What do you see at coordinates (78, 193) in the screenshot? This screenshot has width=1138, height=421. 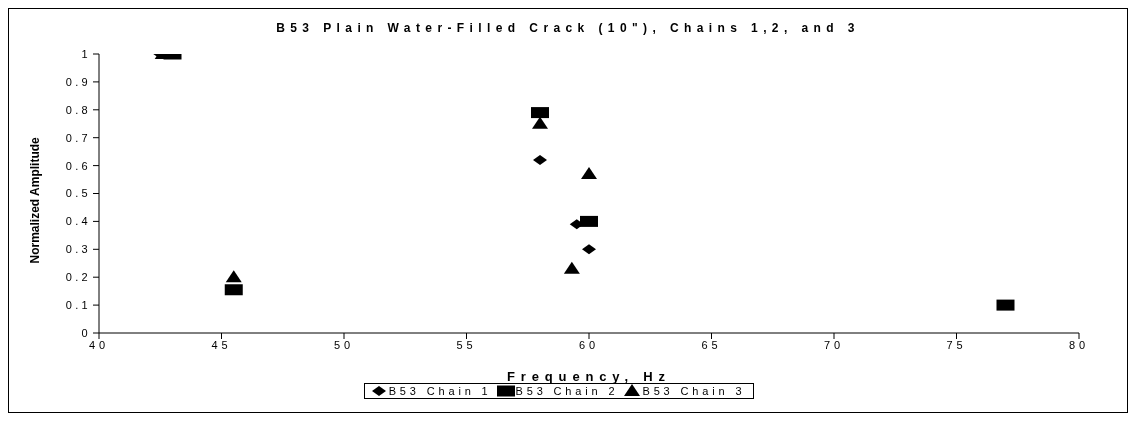 I see `y-tick-label: 0.5` at bounding box center [78, 193].